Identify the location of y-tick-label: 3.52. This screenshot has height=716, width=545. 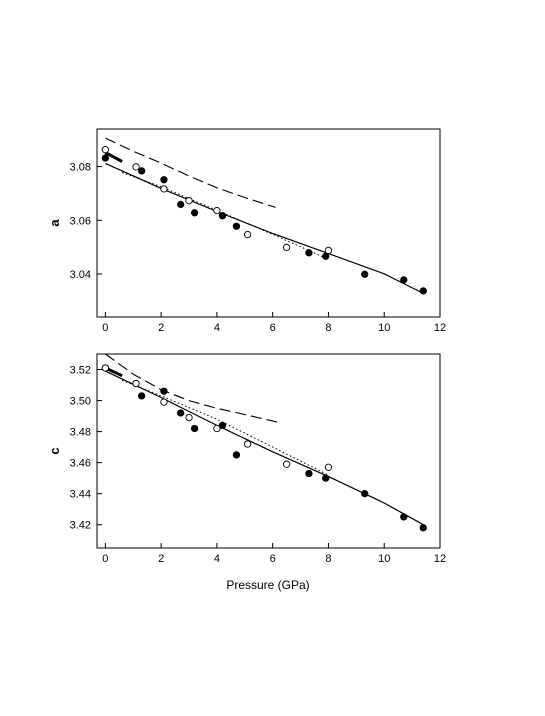
(80, 371).